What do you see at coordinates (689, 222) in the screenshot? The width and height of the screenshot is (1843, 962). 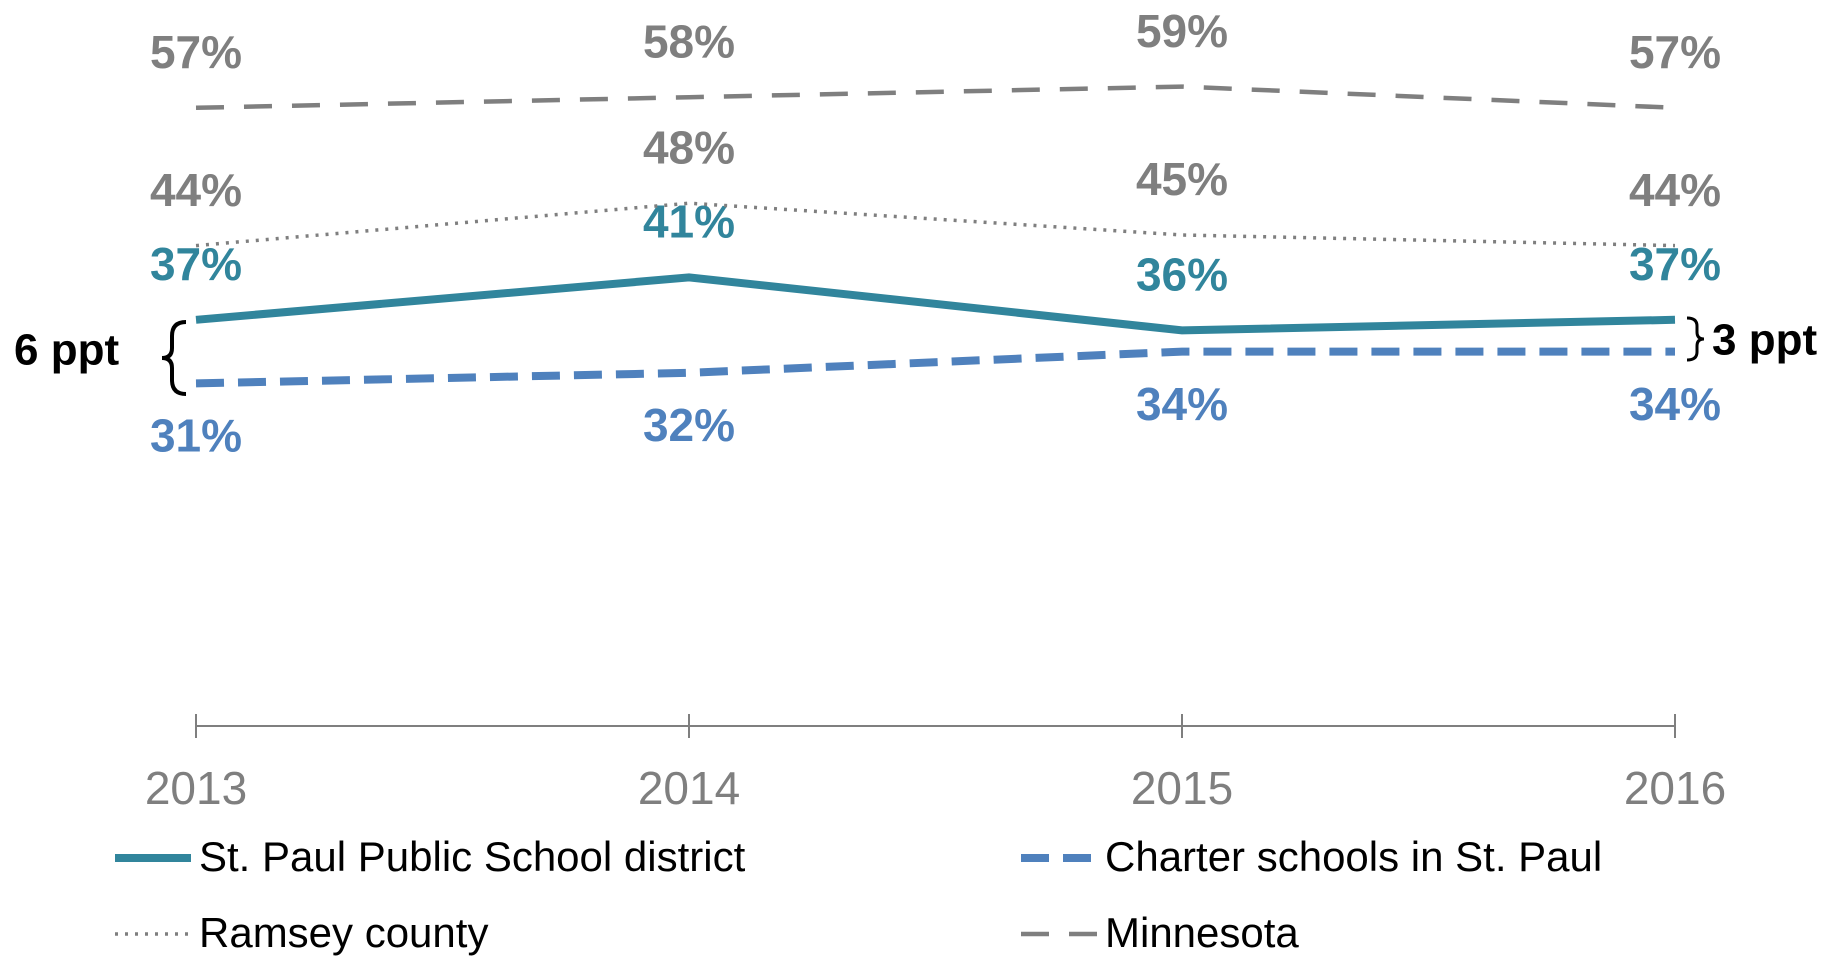 I see `data-label: 41%` at bounding box center [689, 222].